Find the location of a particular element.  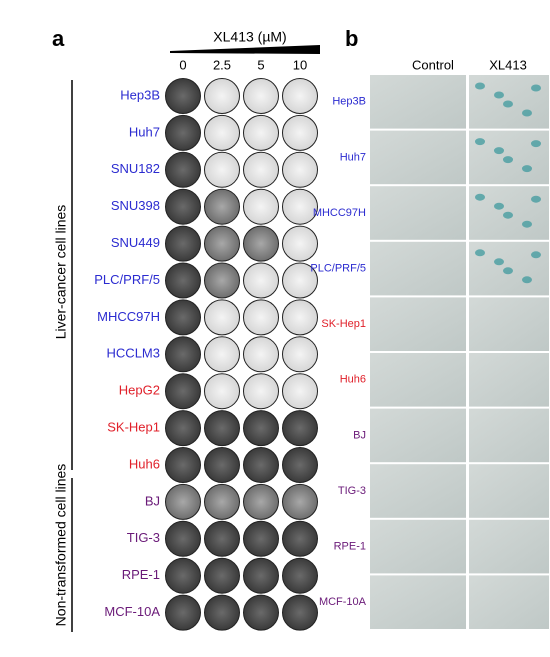

cell-line-label: HCCLM3 is located at coordinates (133, 353).